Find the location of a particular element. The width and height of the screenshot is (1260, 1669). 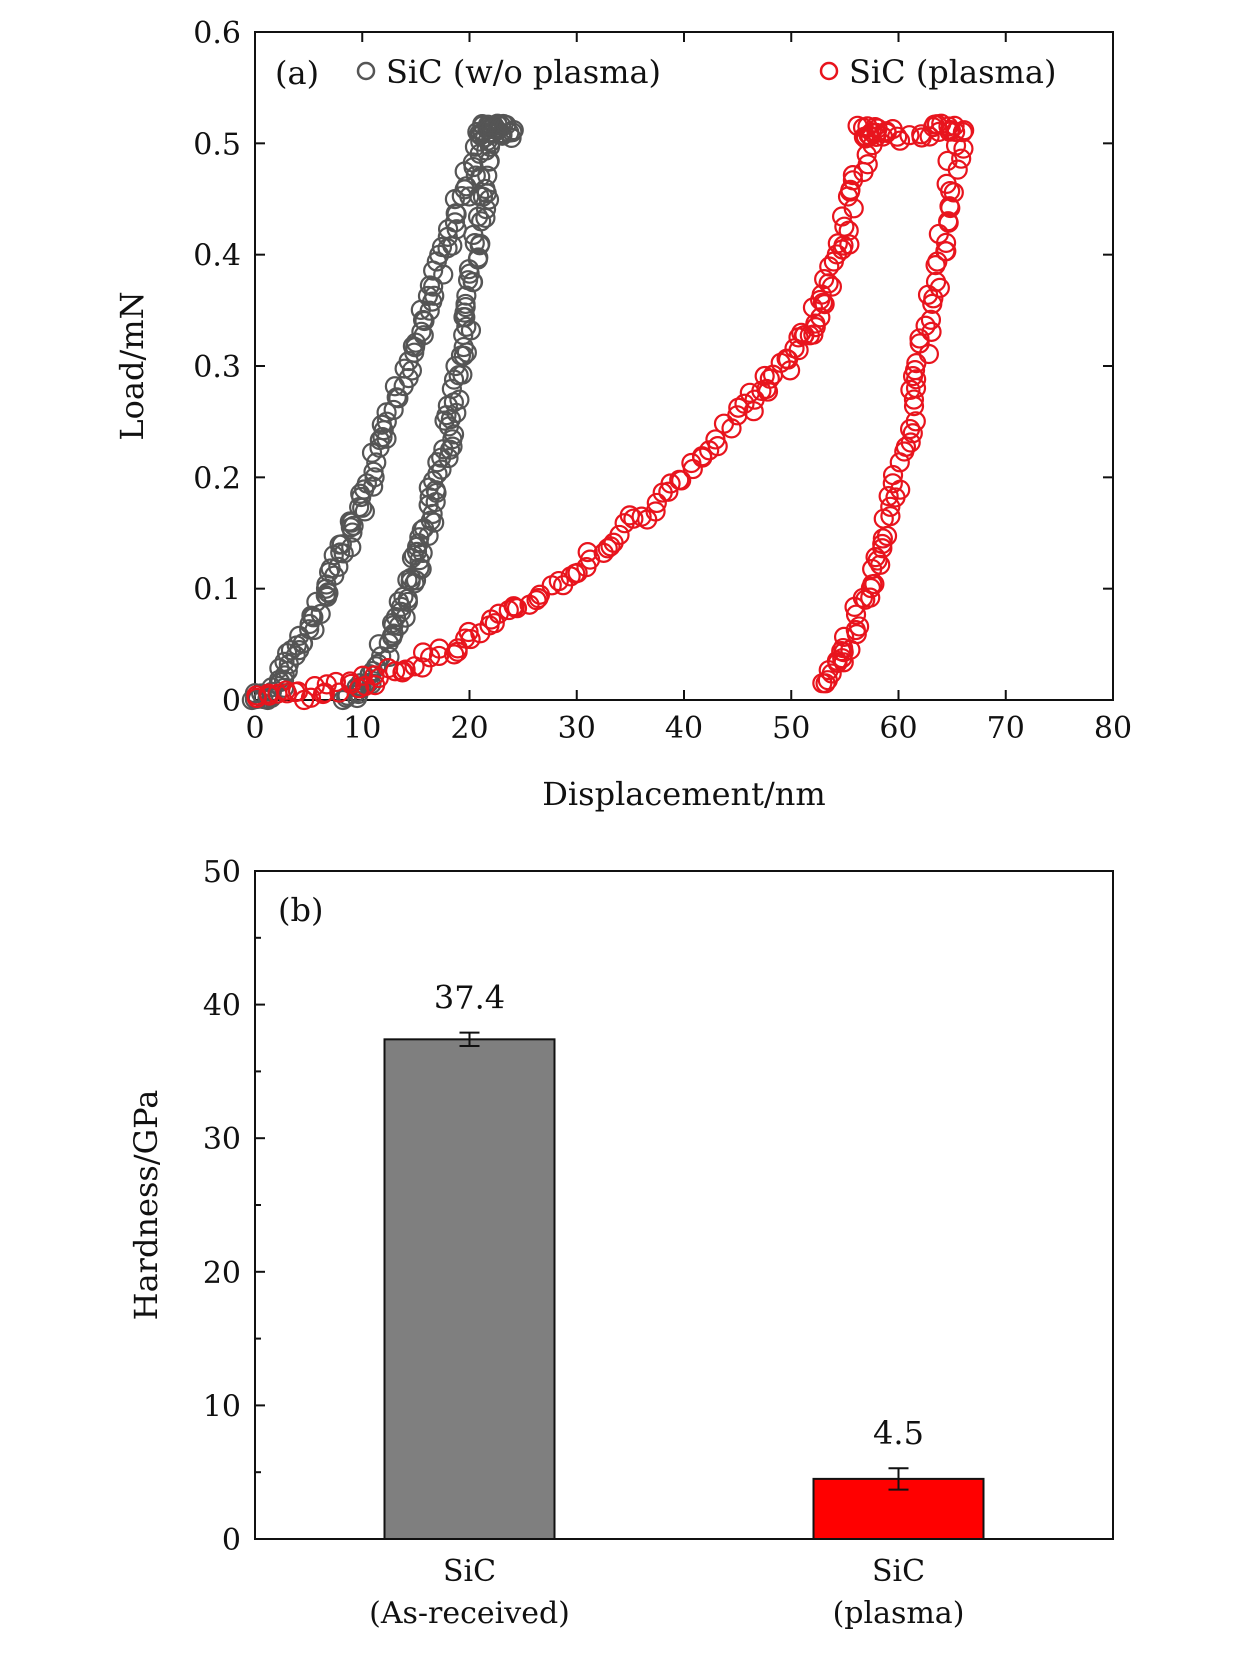

y-tick-label-a: 0.3 is located at coordinates (217, 367).